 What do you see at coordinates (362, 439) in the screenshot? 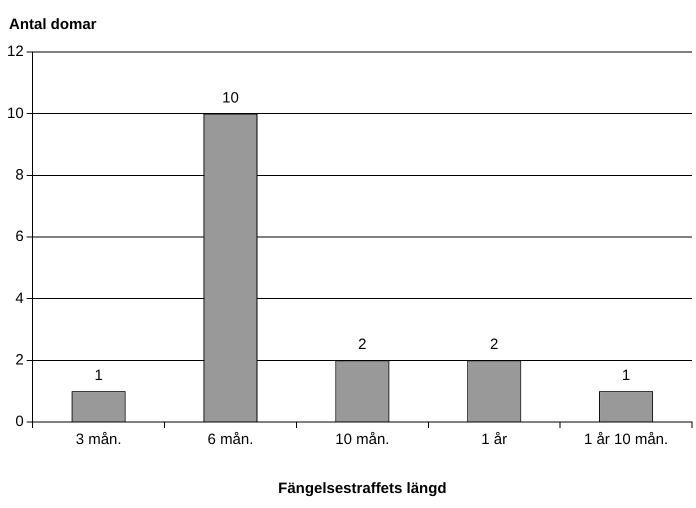
I see `x-tick-label: 10 mån.` at bounding box center [362, 439].